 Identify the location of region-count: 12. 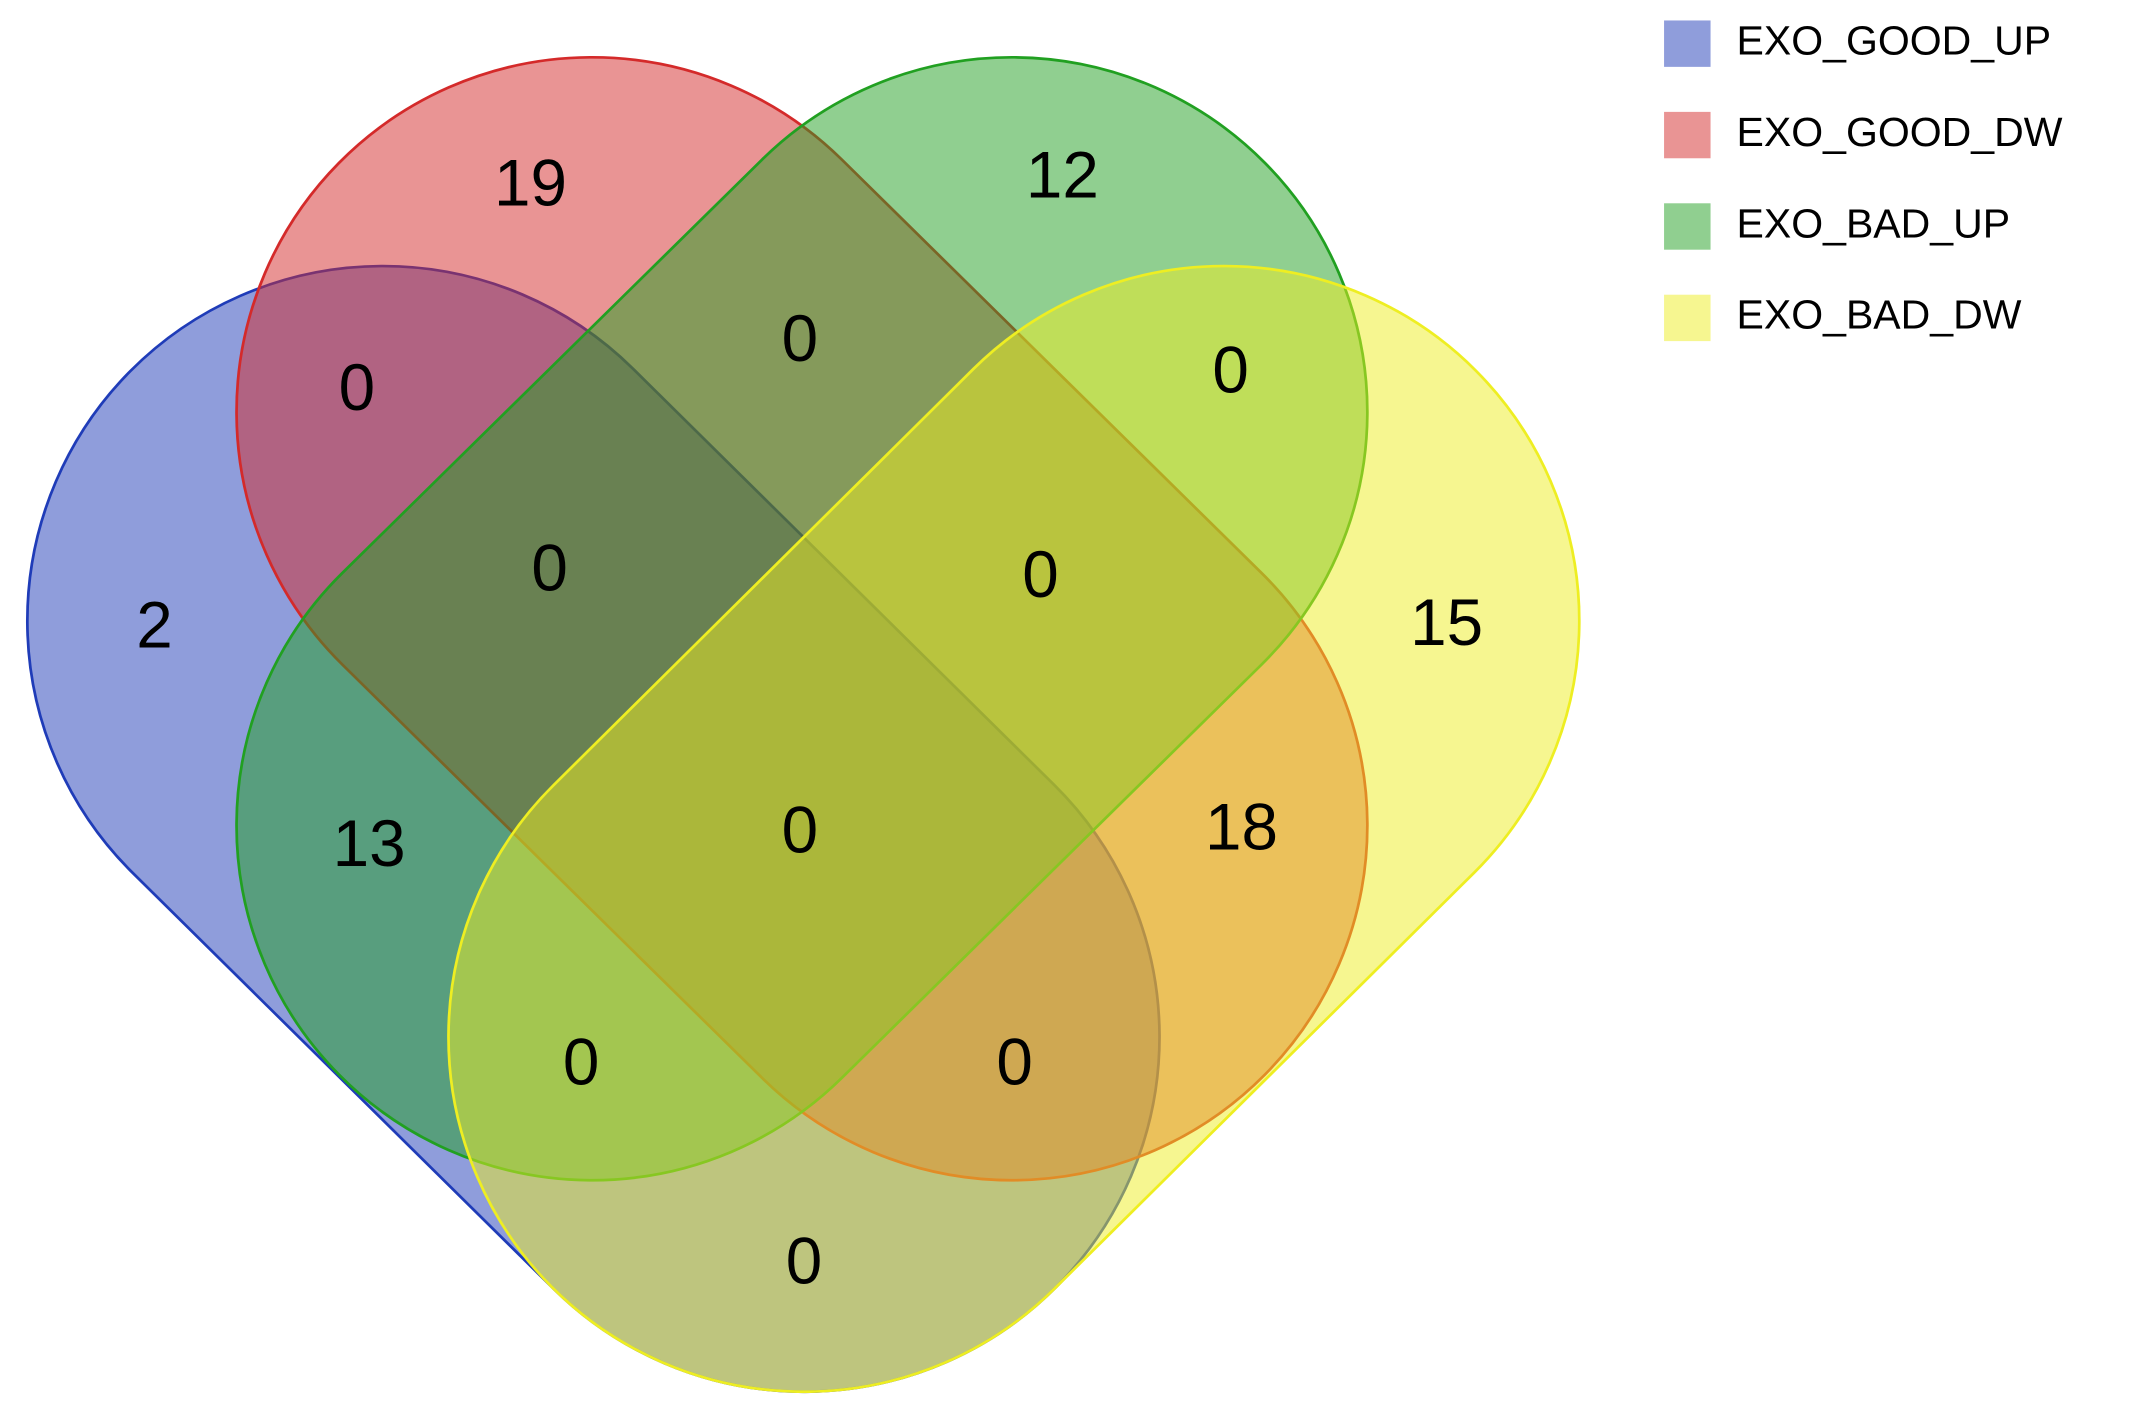
(1062, 174).